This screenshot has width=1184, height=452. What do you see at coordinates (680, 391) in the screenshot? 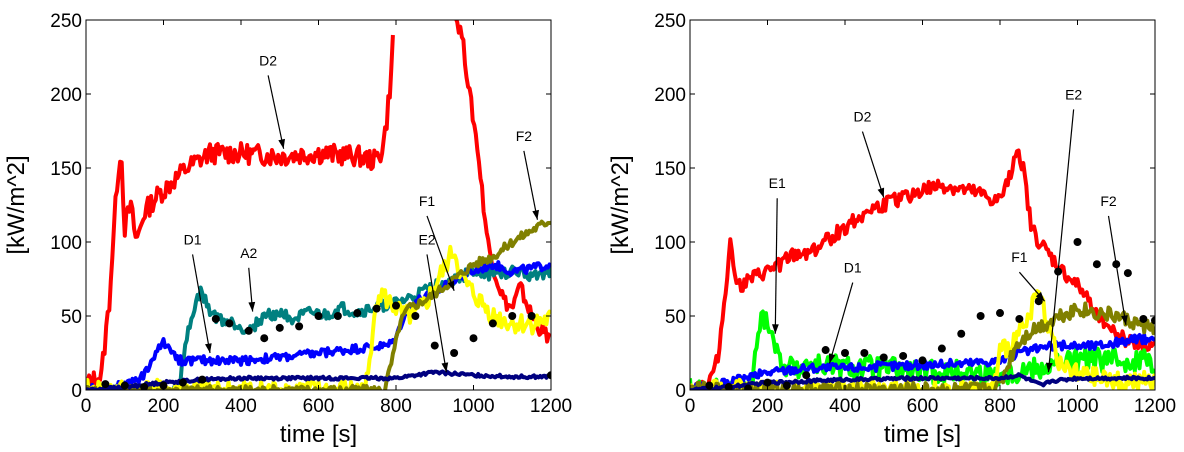
I see `right-y-tick-label: 0` at bounding box center [680, 391].